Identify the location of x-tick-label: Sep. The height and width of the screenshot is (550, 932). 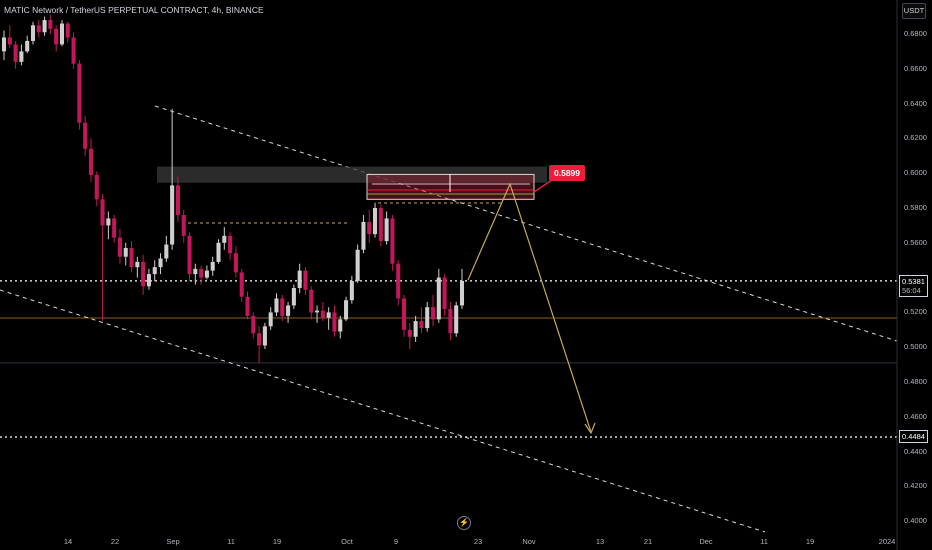
(173, 541).